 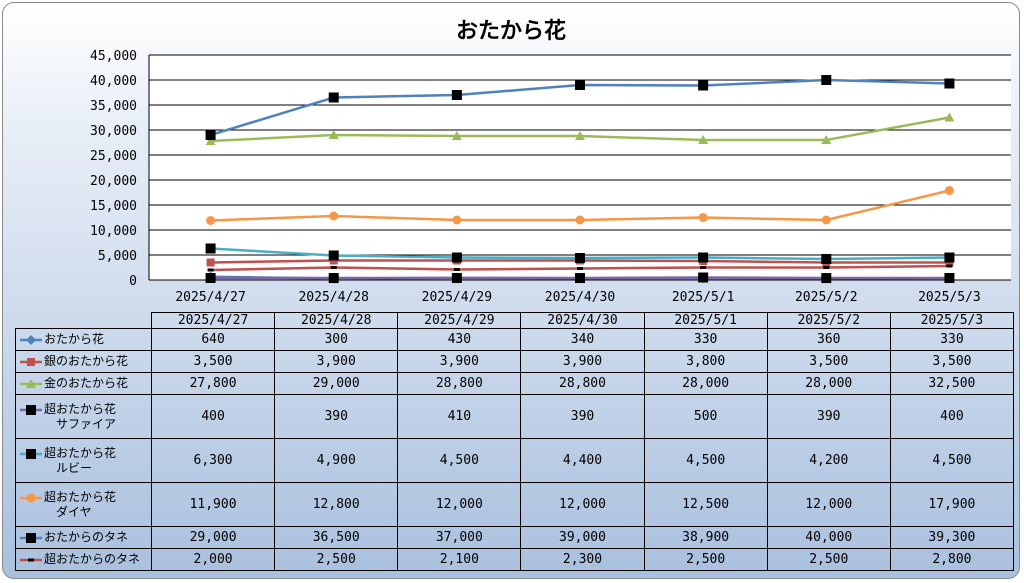 I want to click on table-header-cell: 2025/4/28, so click(x=336, y=320).